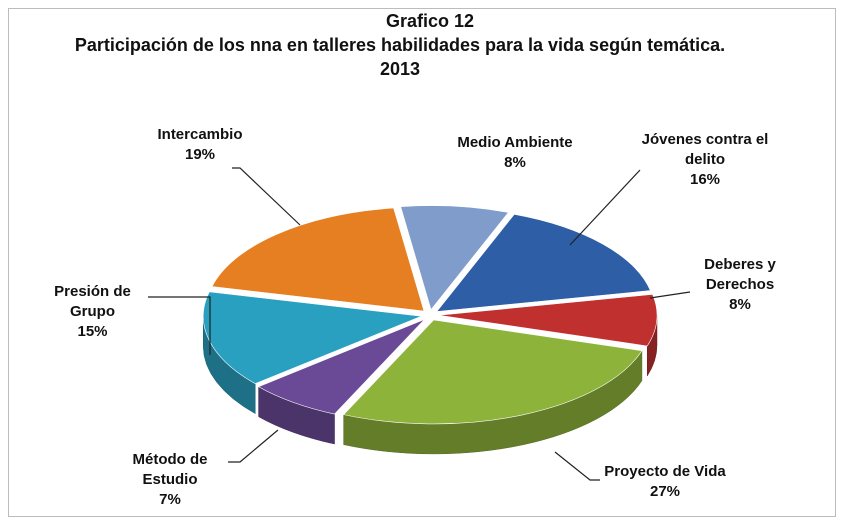 This screenshot has height=527, width=846. What do you see at coordinates (740, 274) in the screenshot?
I see `category-label: Deberes y Derechos` at bounding box center [740, 274].